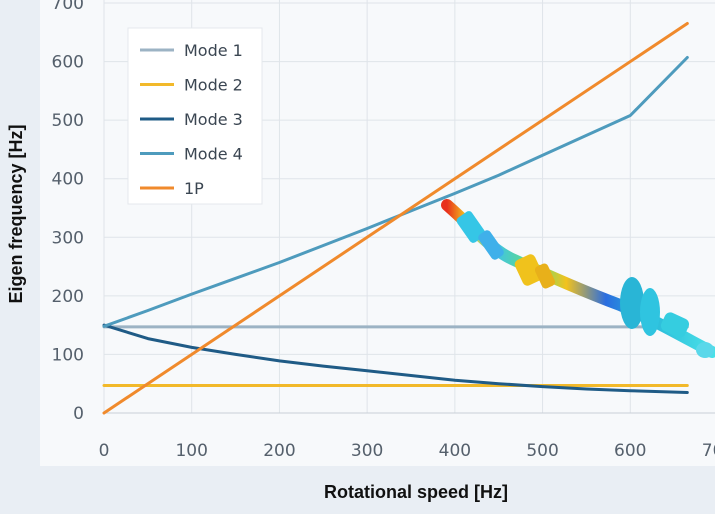 The width and height of the screenshot is (715, 514). What do you see at coordinates (16, 213) in the screenshot?
I see `y-axis-title: Eigen frequency [Hz]` at bounding box center [16, 213].